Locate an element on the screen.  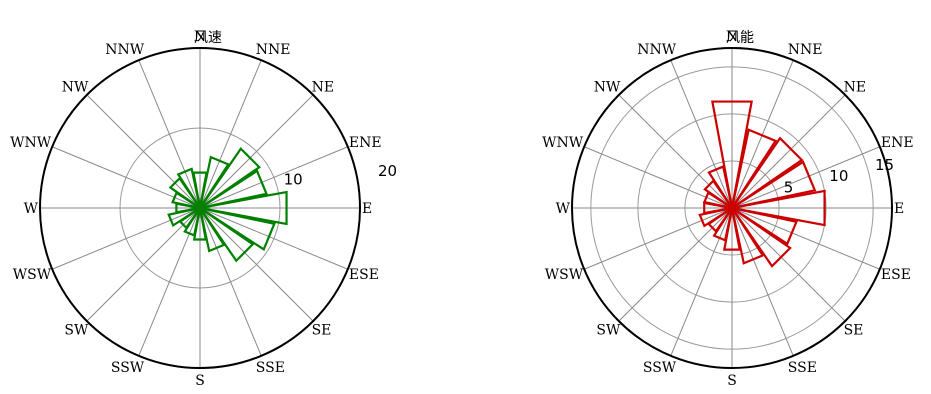
rose-petal-n is located at coordinates (732, 154).